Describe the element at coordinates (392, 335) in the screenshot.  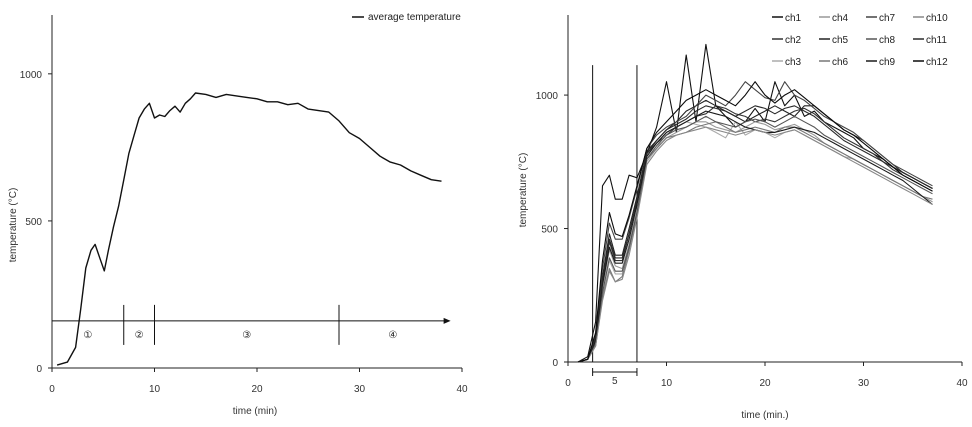
I see `phase-label: ④` at that location.